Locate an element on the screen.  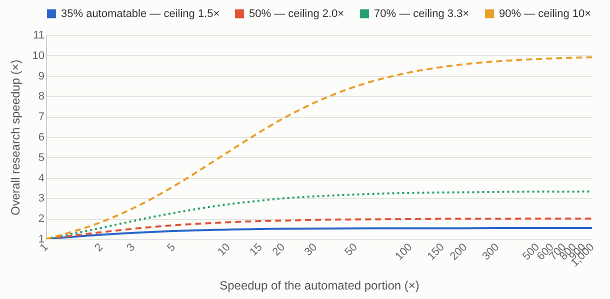
x-tick-label: 200 is located at coordinates (459, 252).